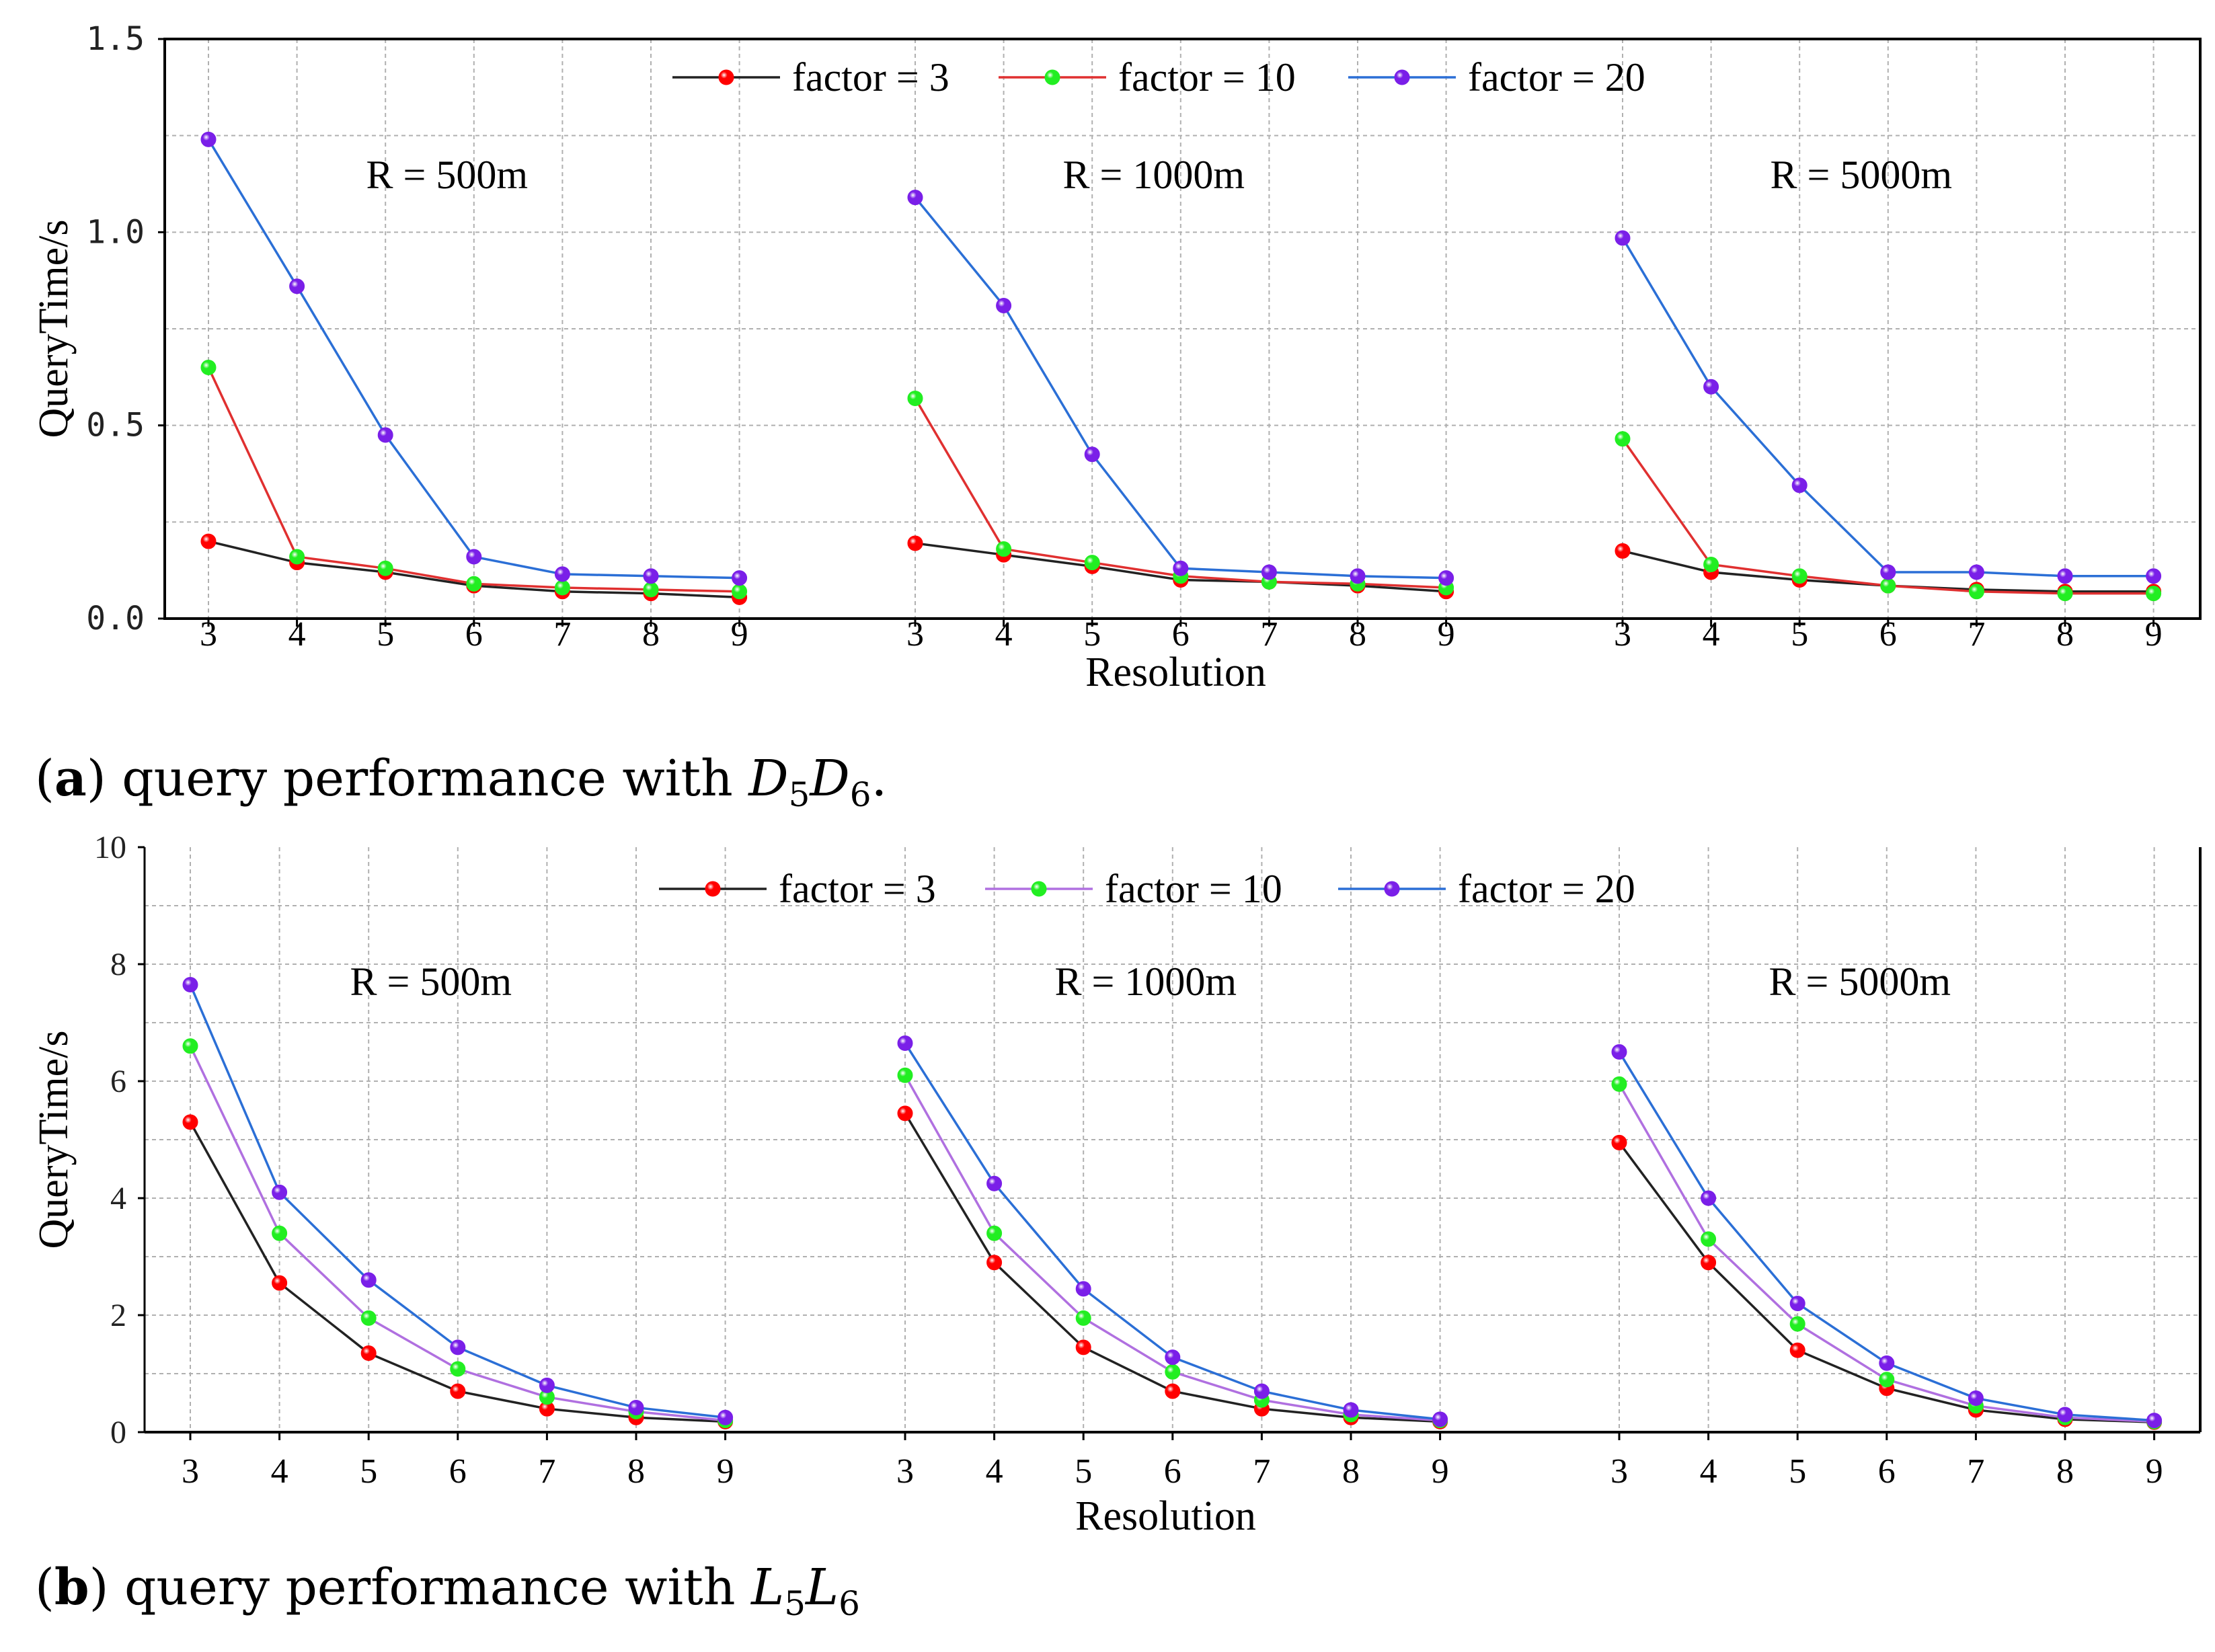 The height and width of the screenshot is (1652, 2215). I want to click on y-tick-label: 10, so click(110, 847).